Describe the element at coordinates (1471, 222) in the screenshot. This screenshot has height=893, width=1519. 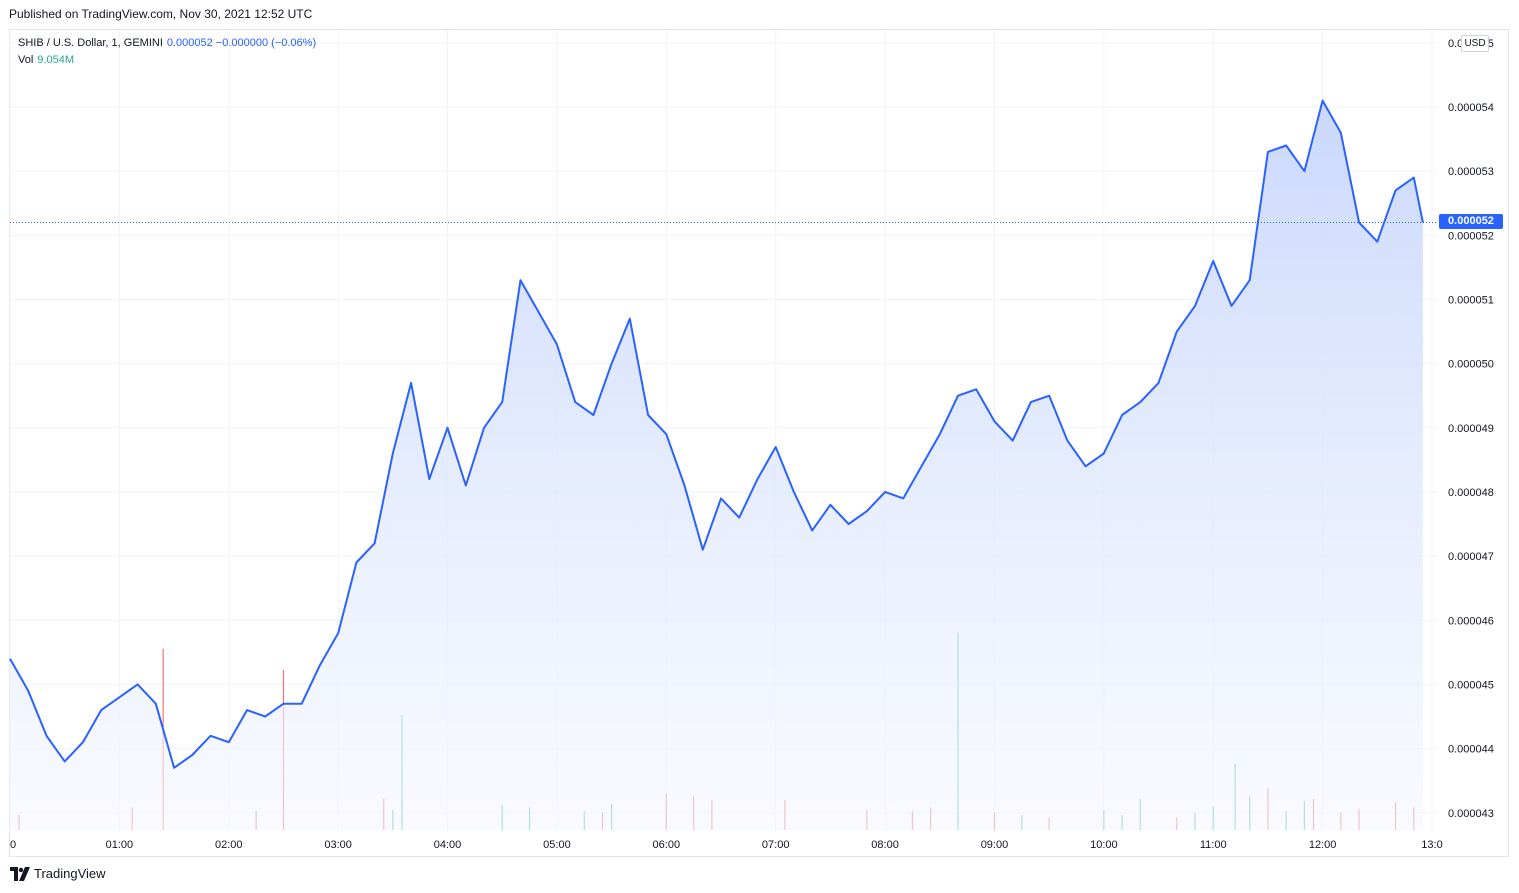
I see `last-price-badge: 0.000052` at that location.